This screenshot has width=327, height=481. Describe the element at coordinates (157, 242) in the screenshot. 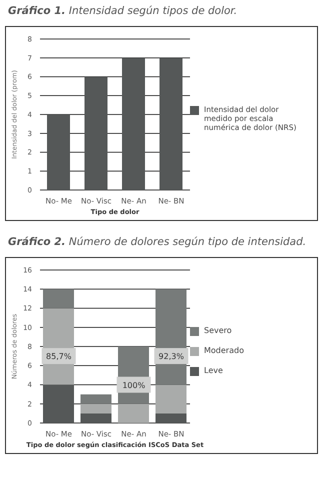

I see `chart-title: Gráfico 2. Número de dolores según tipo de intensidad.` at that location.